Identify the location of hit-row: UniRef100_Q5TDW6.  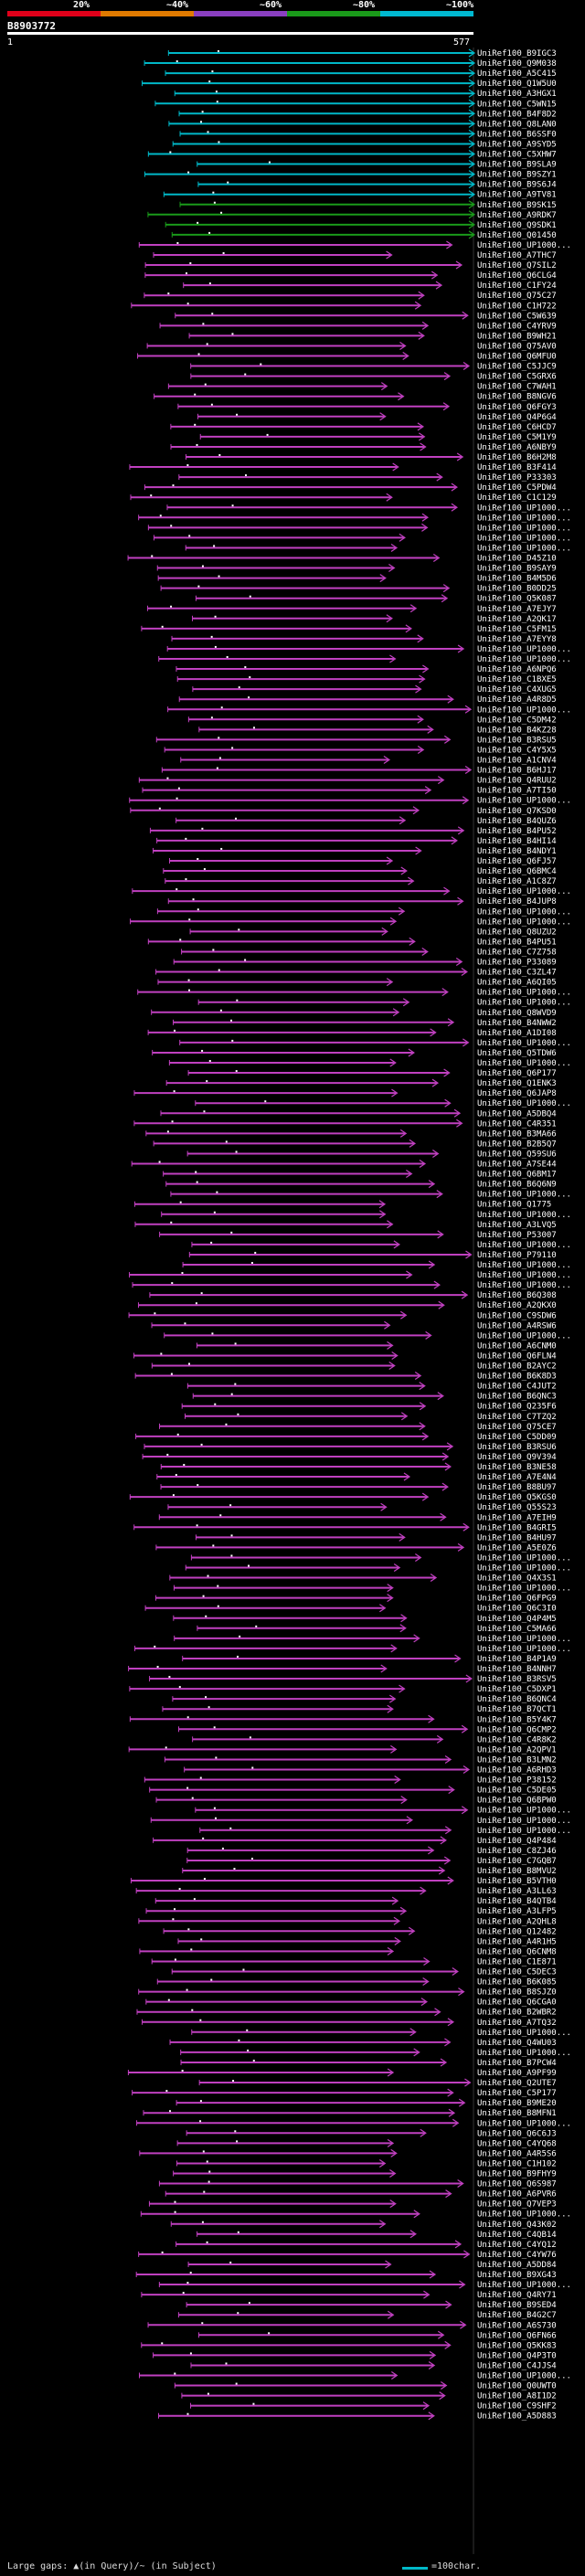
(355, 1053).